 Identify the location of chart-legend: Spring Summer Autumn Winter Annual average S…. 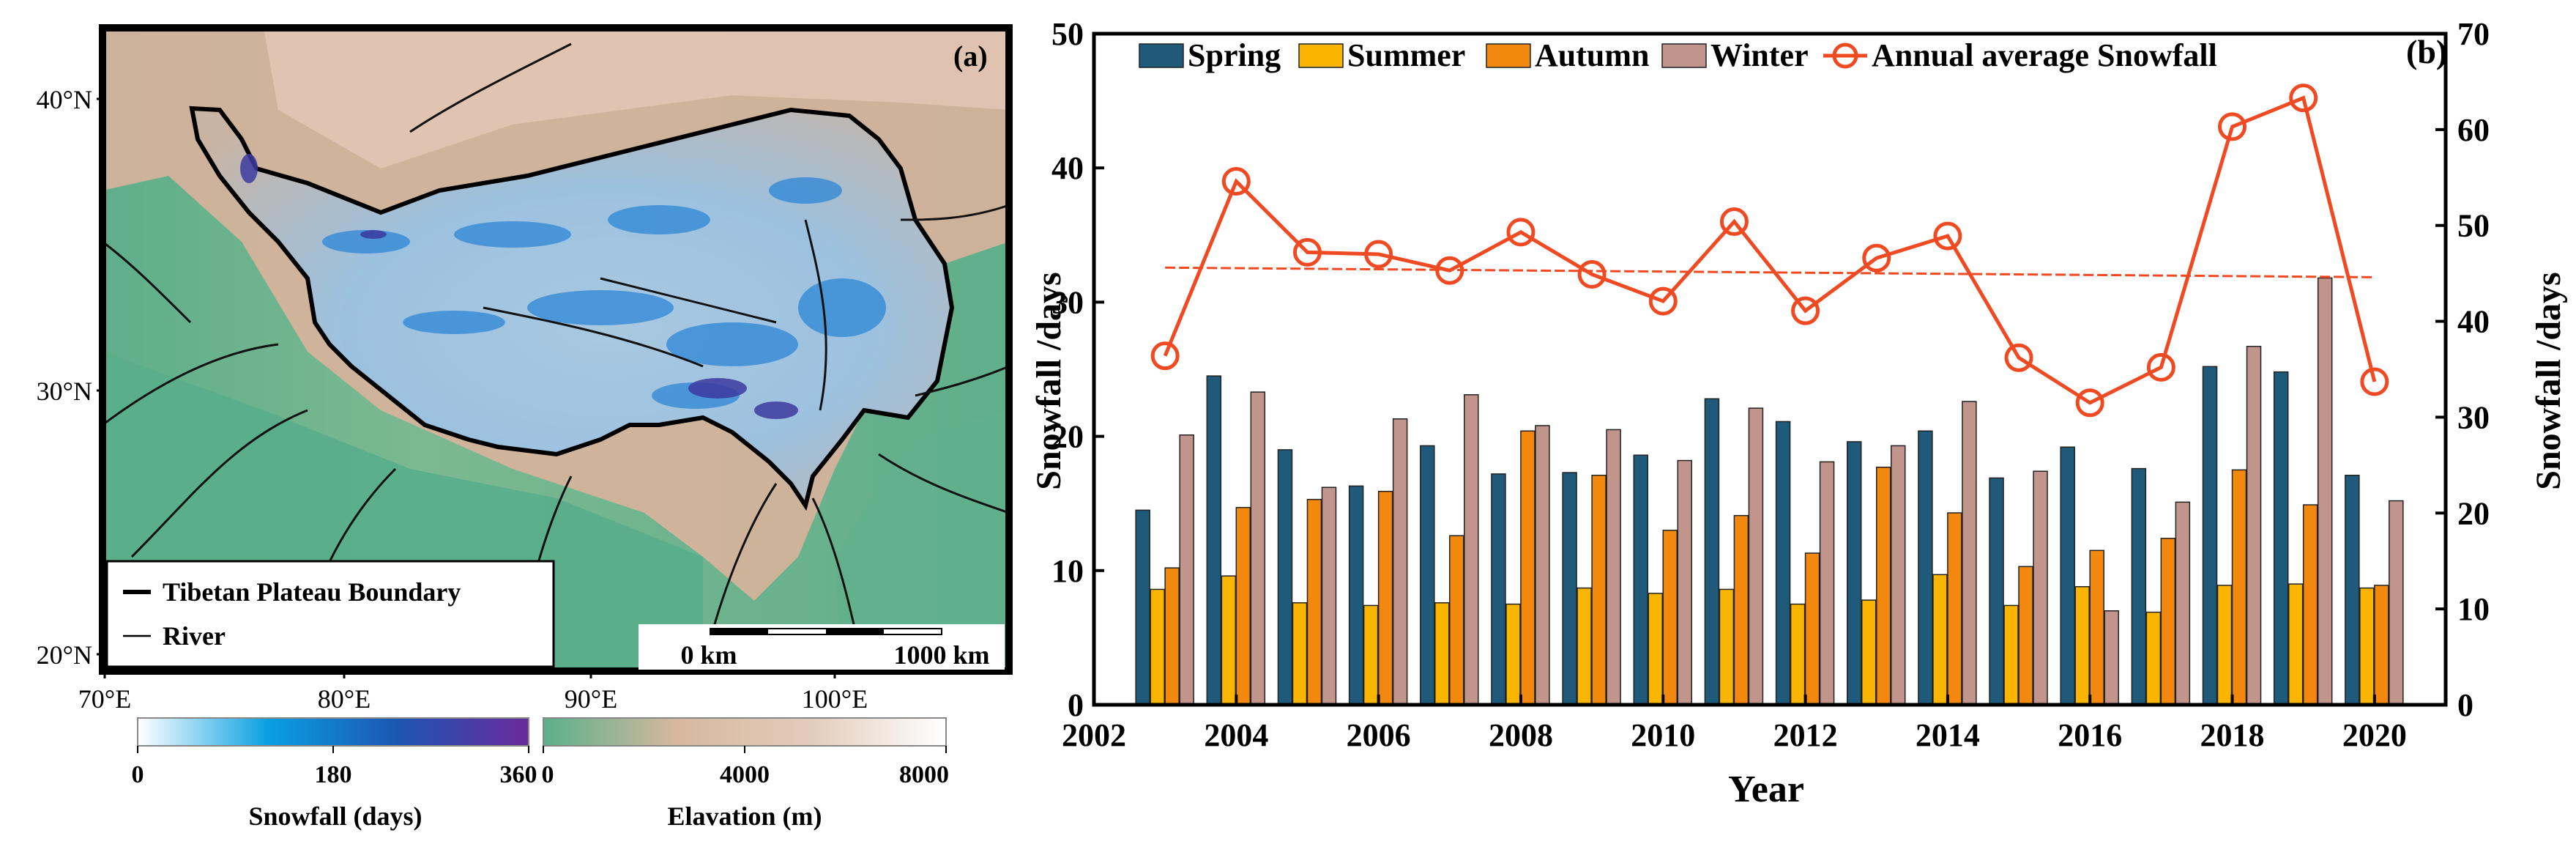
(1678, 55).